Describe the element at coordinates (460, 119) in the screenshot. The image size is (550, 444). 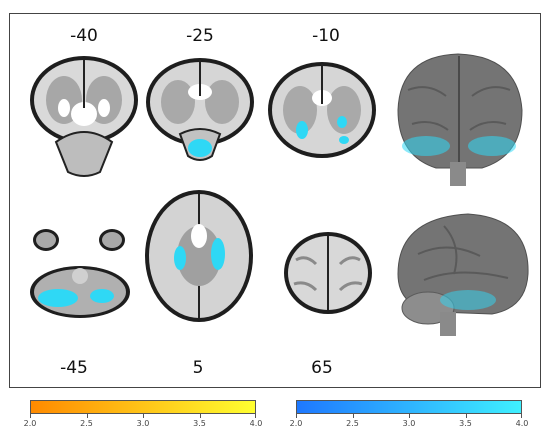
I see `surface-brain-posterior` at that location.